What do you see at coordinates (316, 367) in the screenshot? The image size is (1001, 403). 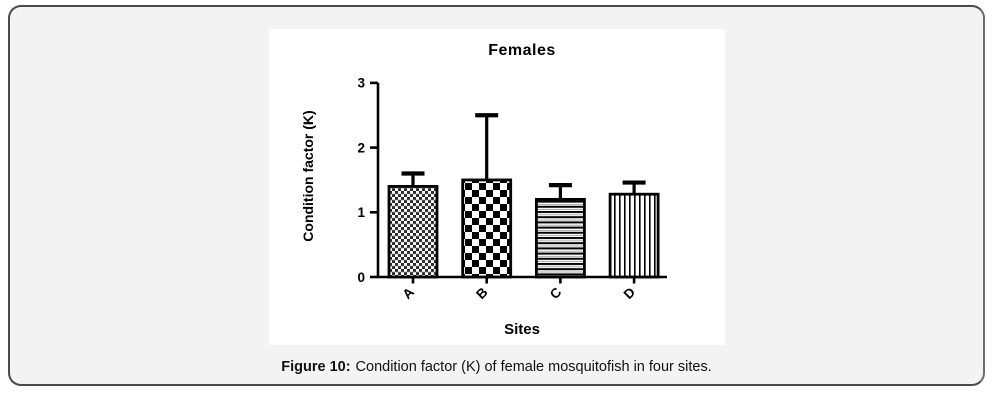 I see `figure-caption-label: Figure 10:` at bounding box center [316, 367].